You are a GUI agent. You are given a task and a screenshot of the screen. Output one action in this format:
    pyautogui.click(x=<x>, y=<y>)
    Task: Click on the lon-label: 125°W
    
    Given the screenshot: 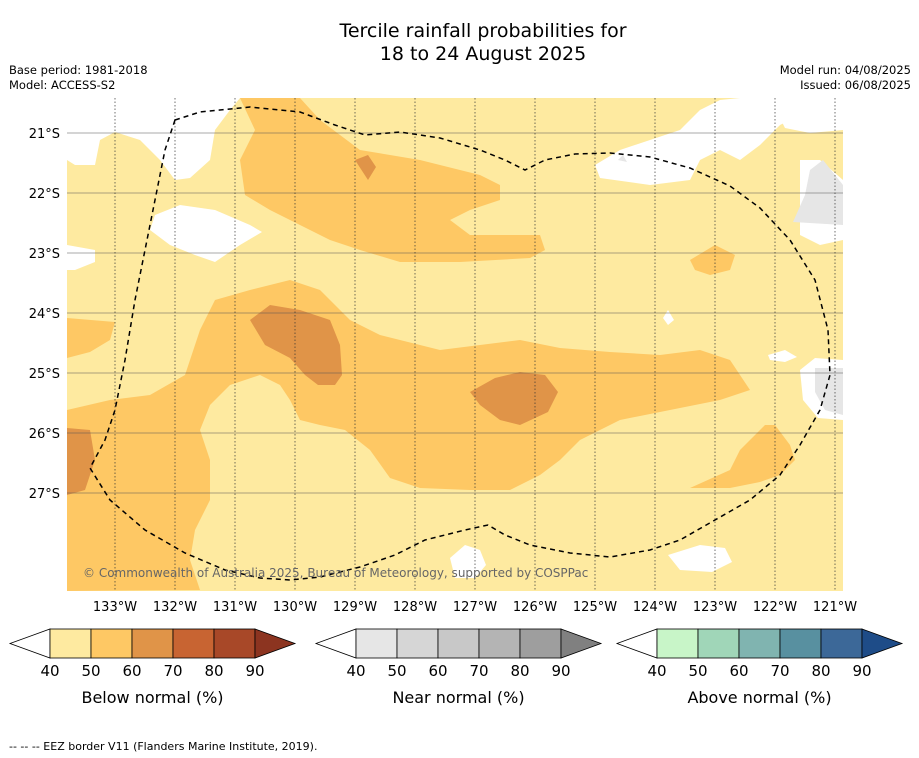 What is the action you would take?
    pyautogui.click(x=595, y=607)
    